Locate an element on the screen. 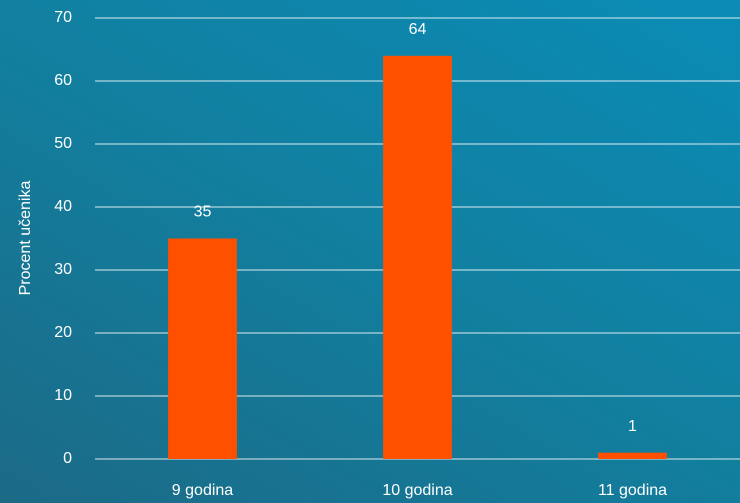 The height and width of the screenshot is (503, 740). y-tick-label: 60 is located at coordinates (63, 80).